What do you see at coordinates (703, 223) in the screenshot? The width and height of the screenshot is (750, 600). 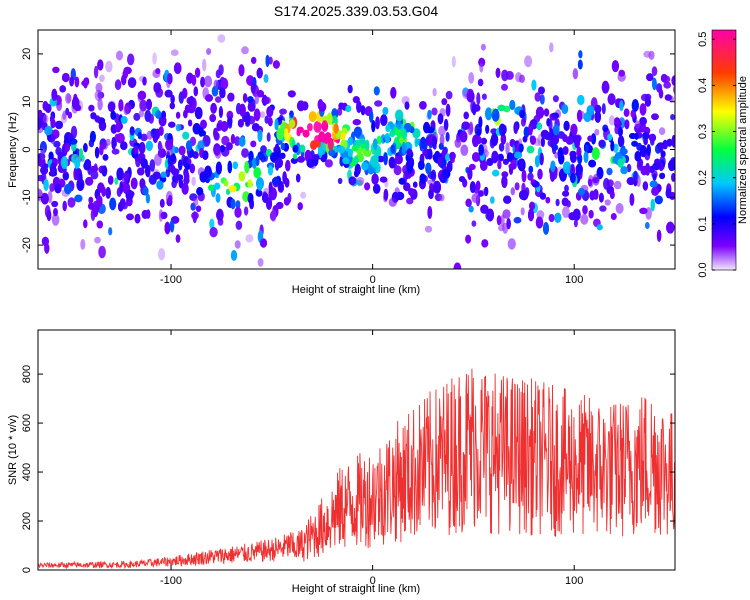 I see `colorbar-tick-label: 0.1` at bounding box center [703, 223].